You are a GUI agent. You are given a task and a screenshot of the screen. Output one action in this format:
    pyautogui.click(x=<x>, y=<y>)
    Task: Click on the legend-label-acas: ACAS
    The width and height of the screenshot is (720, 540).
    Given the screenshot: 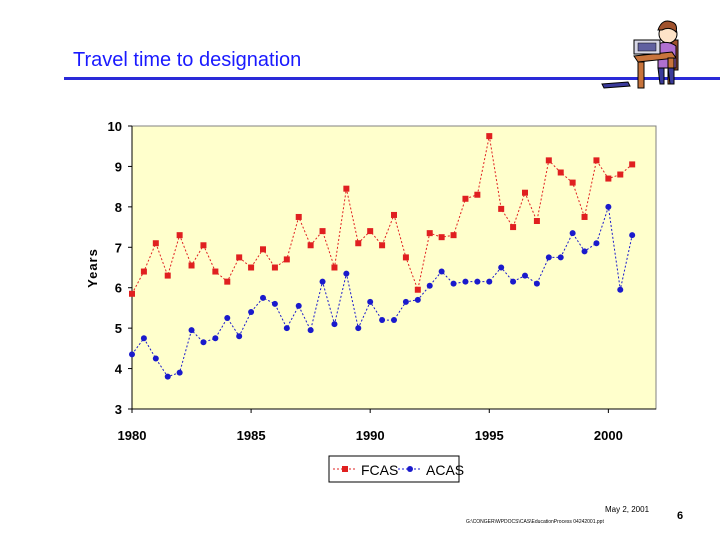 What is the action you would take?
    pyautogui.click(x=445, y=470)
    